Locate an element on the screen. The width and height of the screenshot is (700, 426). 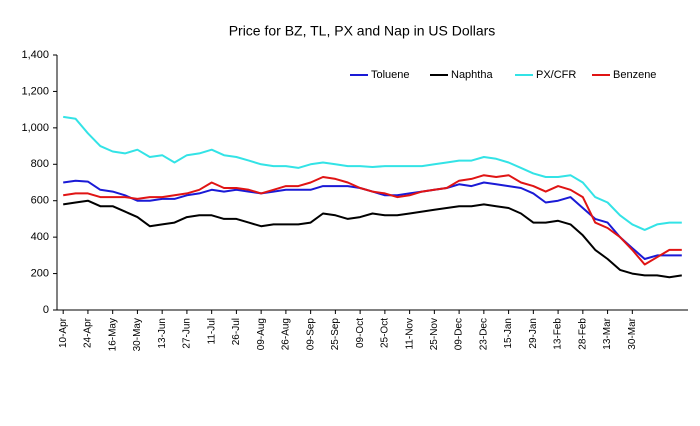
x-tick-label: 30-May is located at coordinates (137, 334).